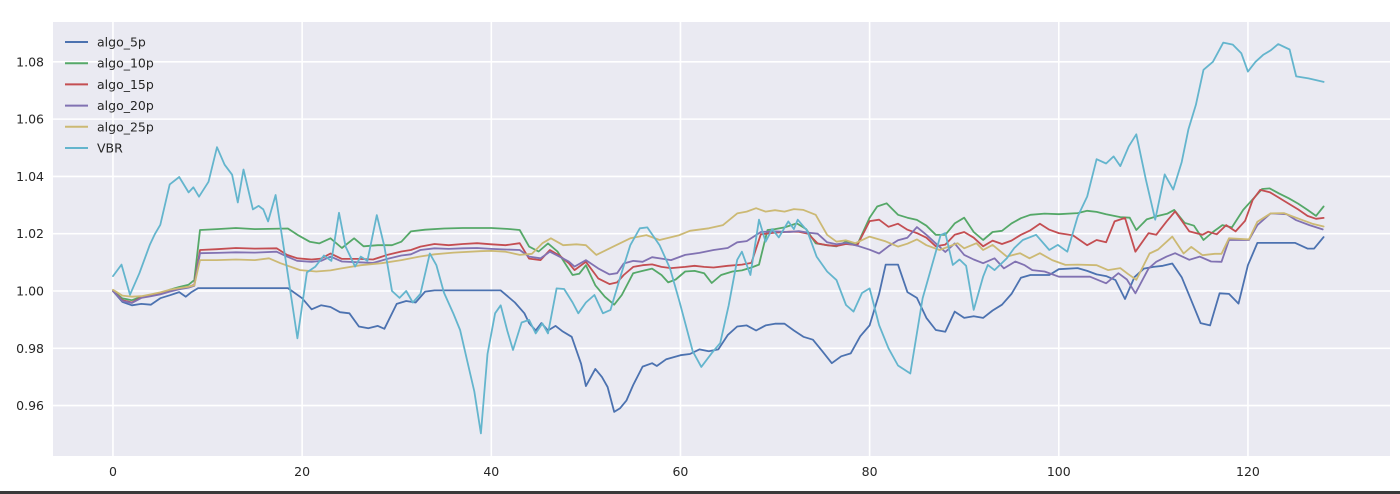  What do you see at coordinates (1059, 471) in the screenshot?
I see `x-tick-label: 100` at bounding box center [1059, 471].